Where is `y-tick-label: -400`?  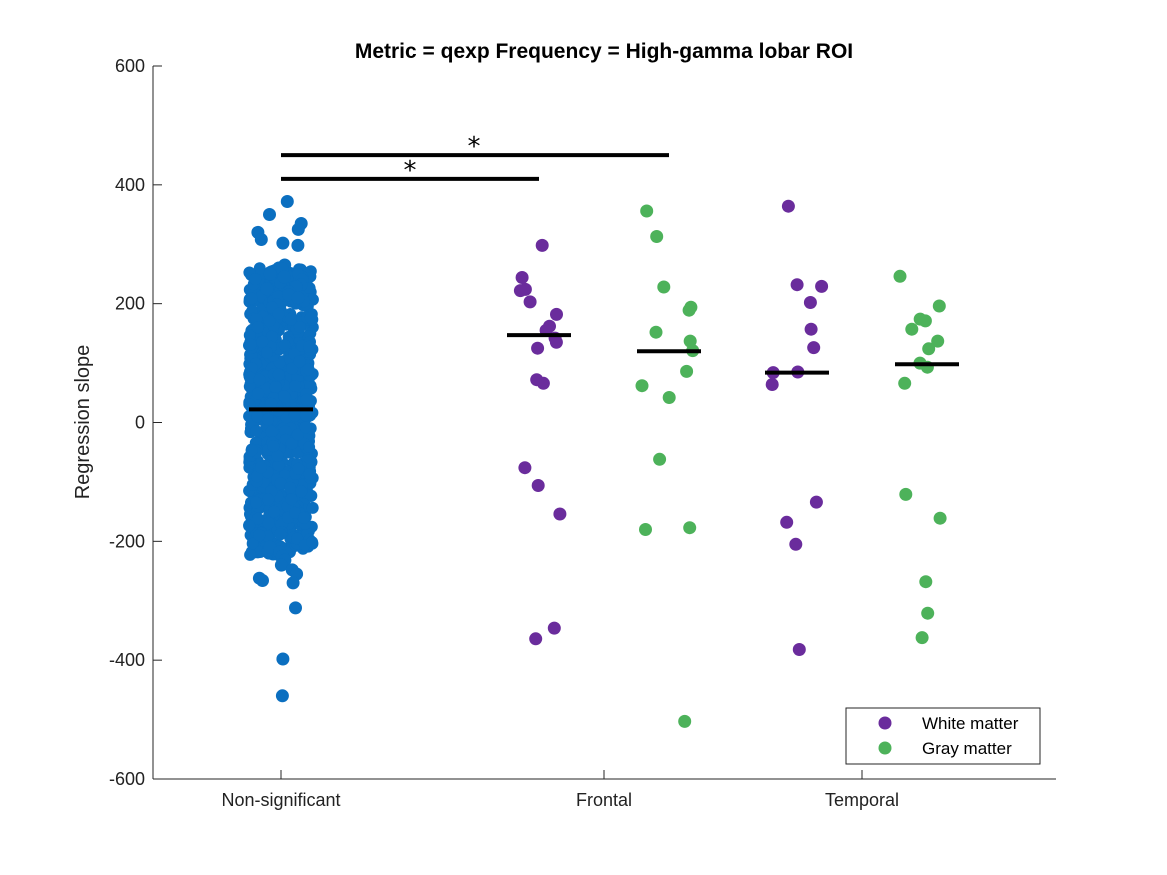 y-tick-label: -400 is located at coordinates (127, 660).